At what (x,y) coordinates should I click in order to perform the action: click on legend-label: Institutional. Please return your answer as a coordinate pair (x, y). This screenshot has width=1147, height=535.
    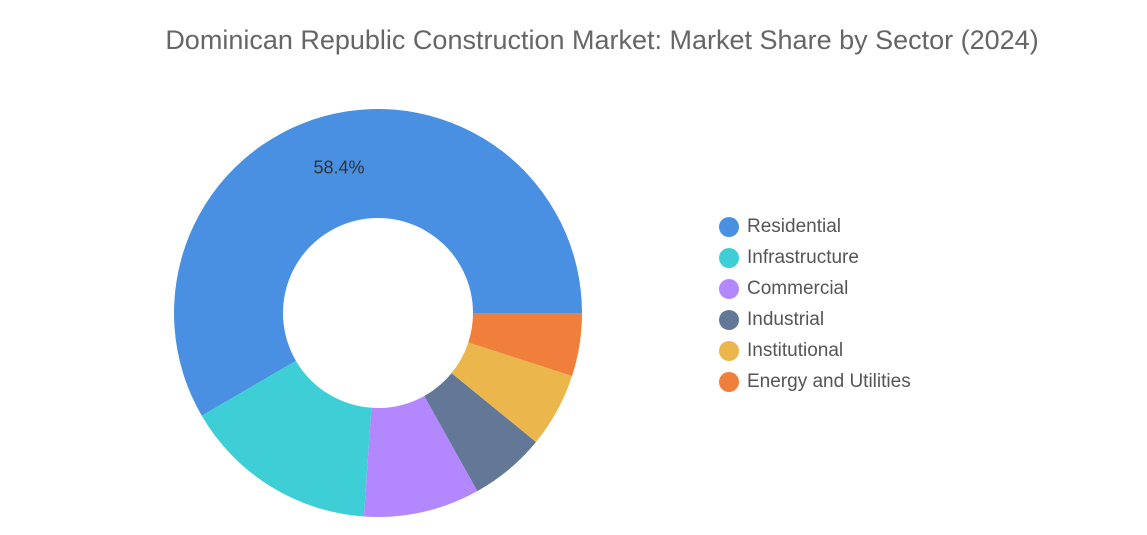
    Looking at the image, I should click on (795, 350).